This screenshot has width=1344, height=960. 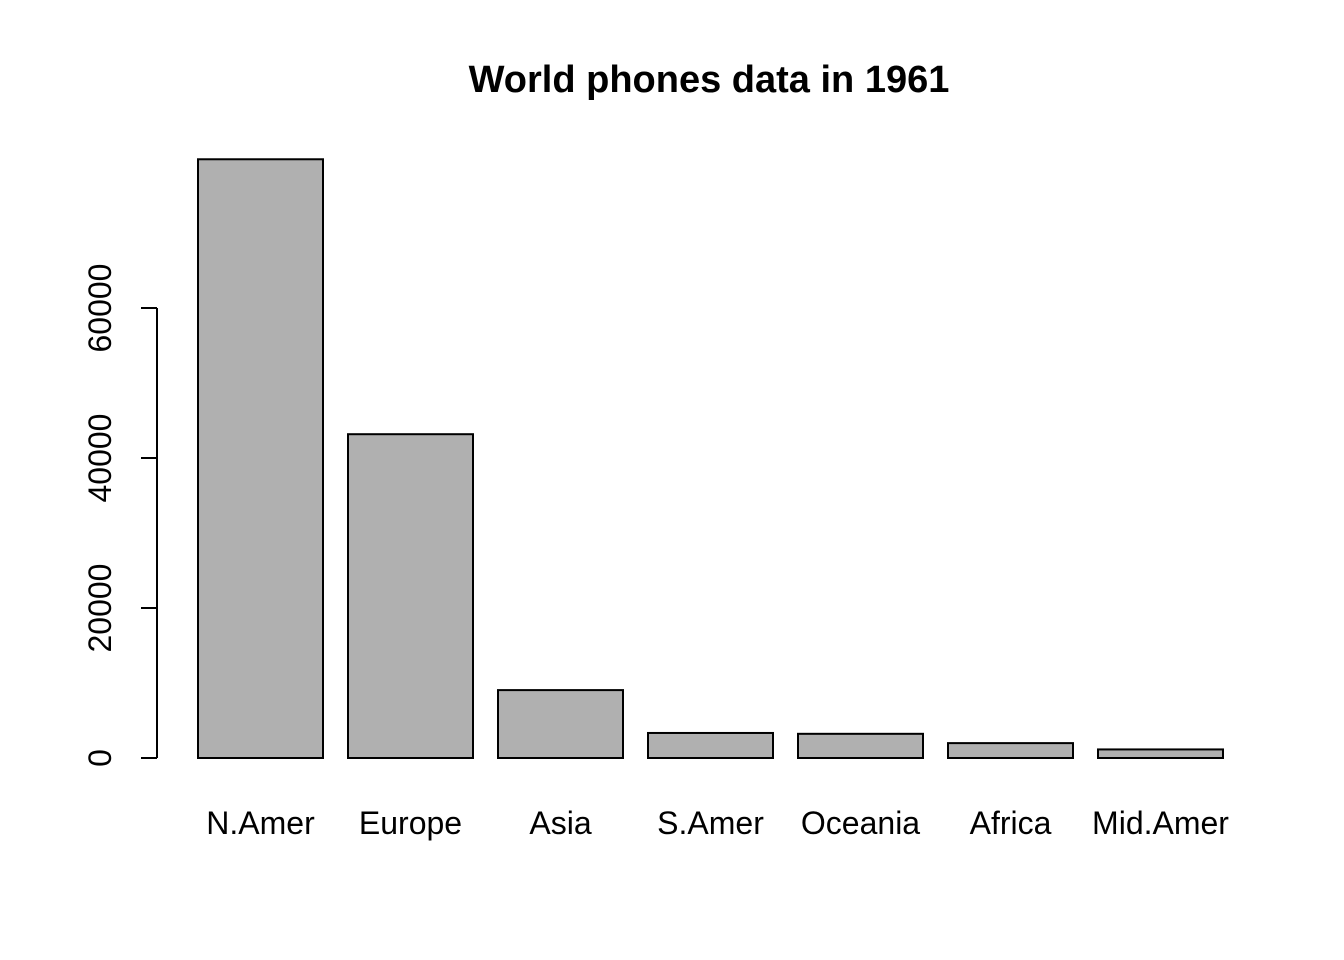 I want to click on category-label: Africa, so click(x=1011, y=823).